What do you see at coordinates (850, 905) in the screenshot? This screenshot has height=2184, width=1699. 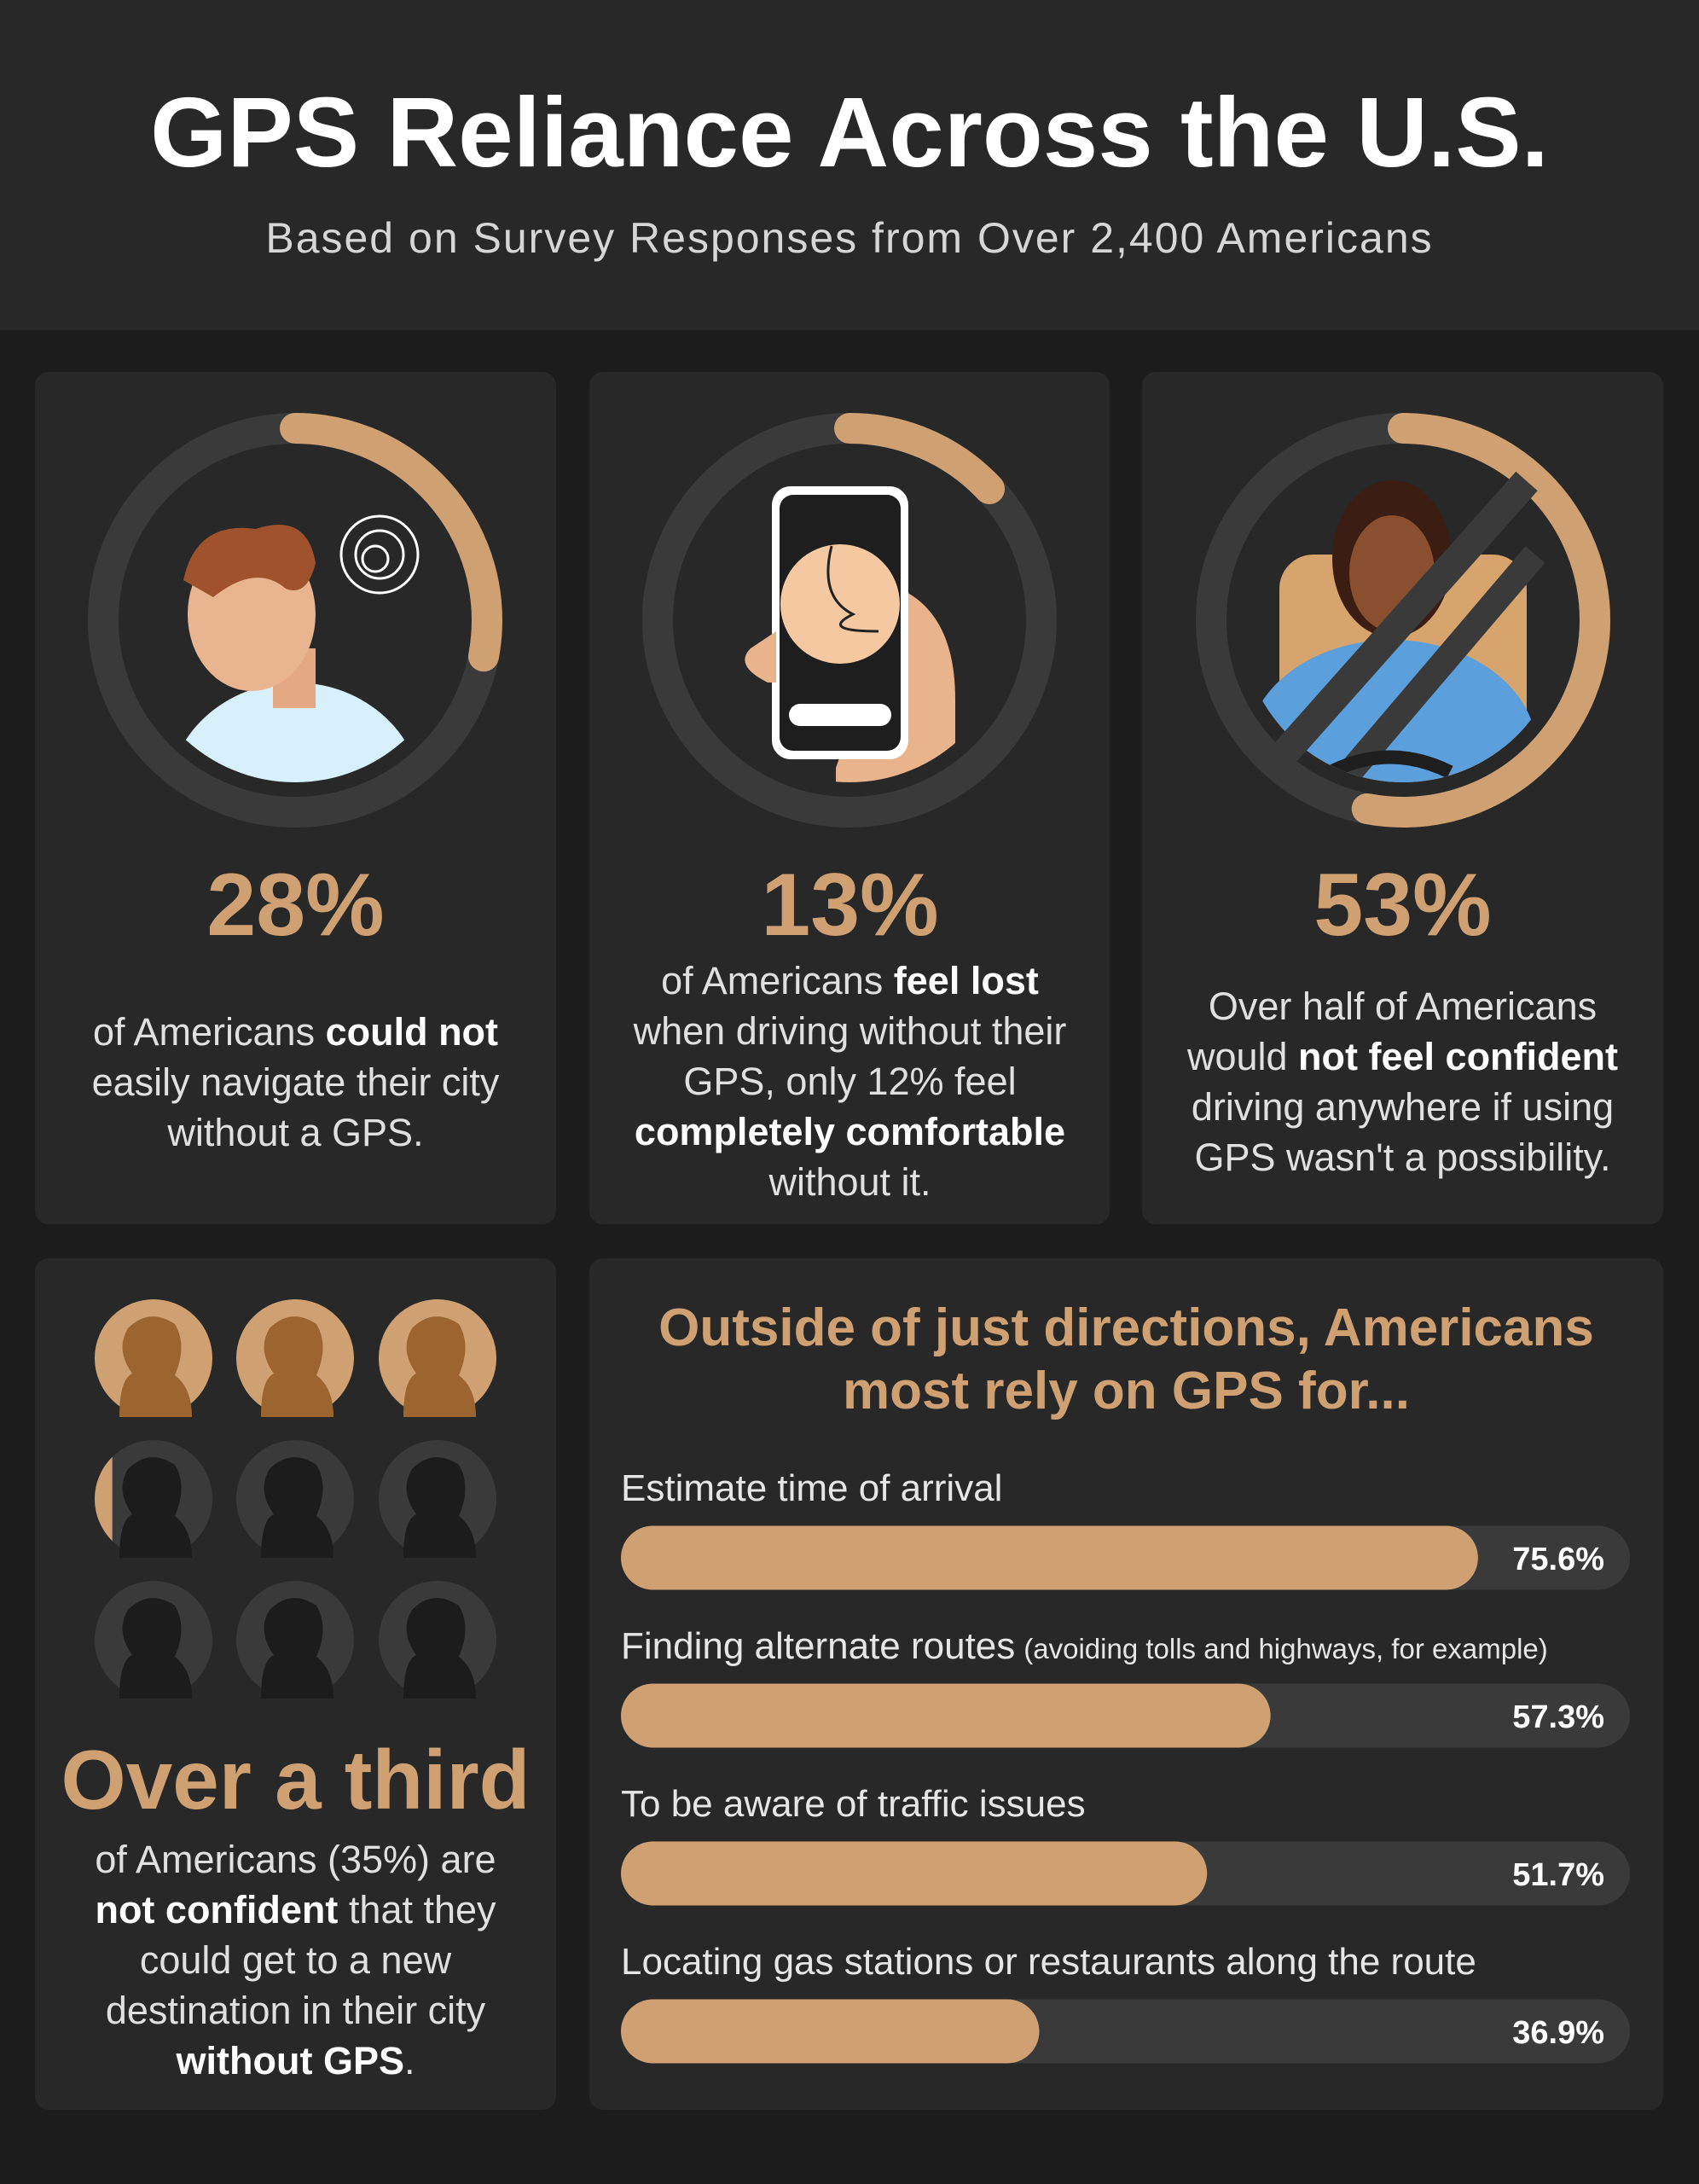 I see `stat-value: 13%` at bounding box center [850, 905].